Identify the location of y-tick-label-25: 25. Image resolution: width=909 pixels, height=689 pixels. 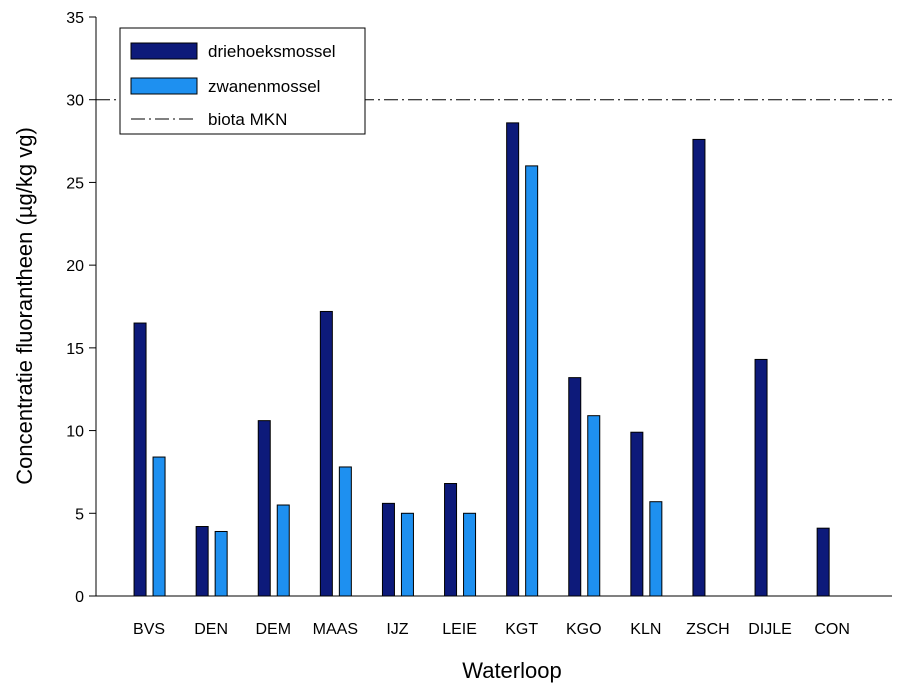
(75, 183).